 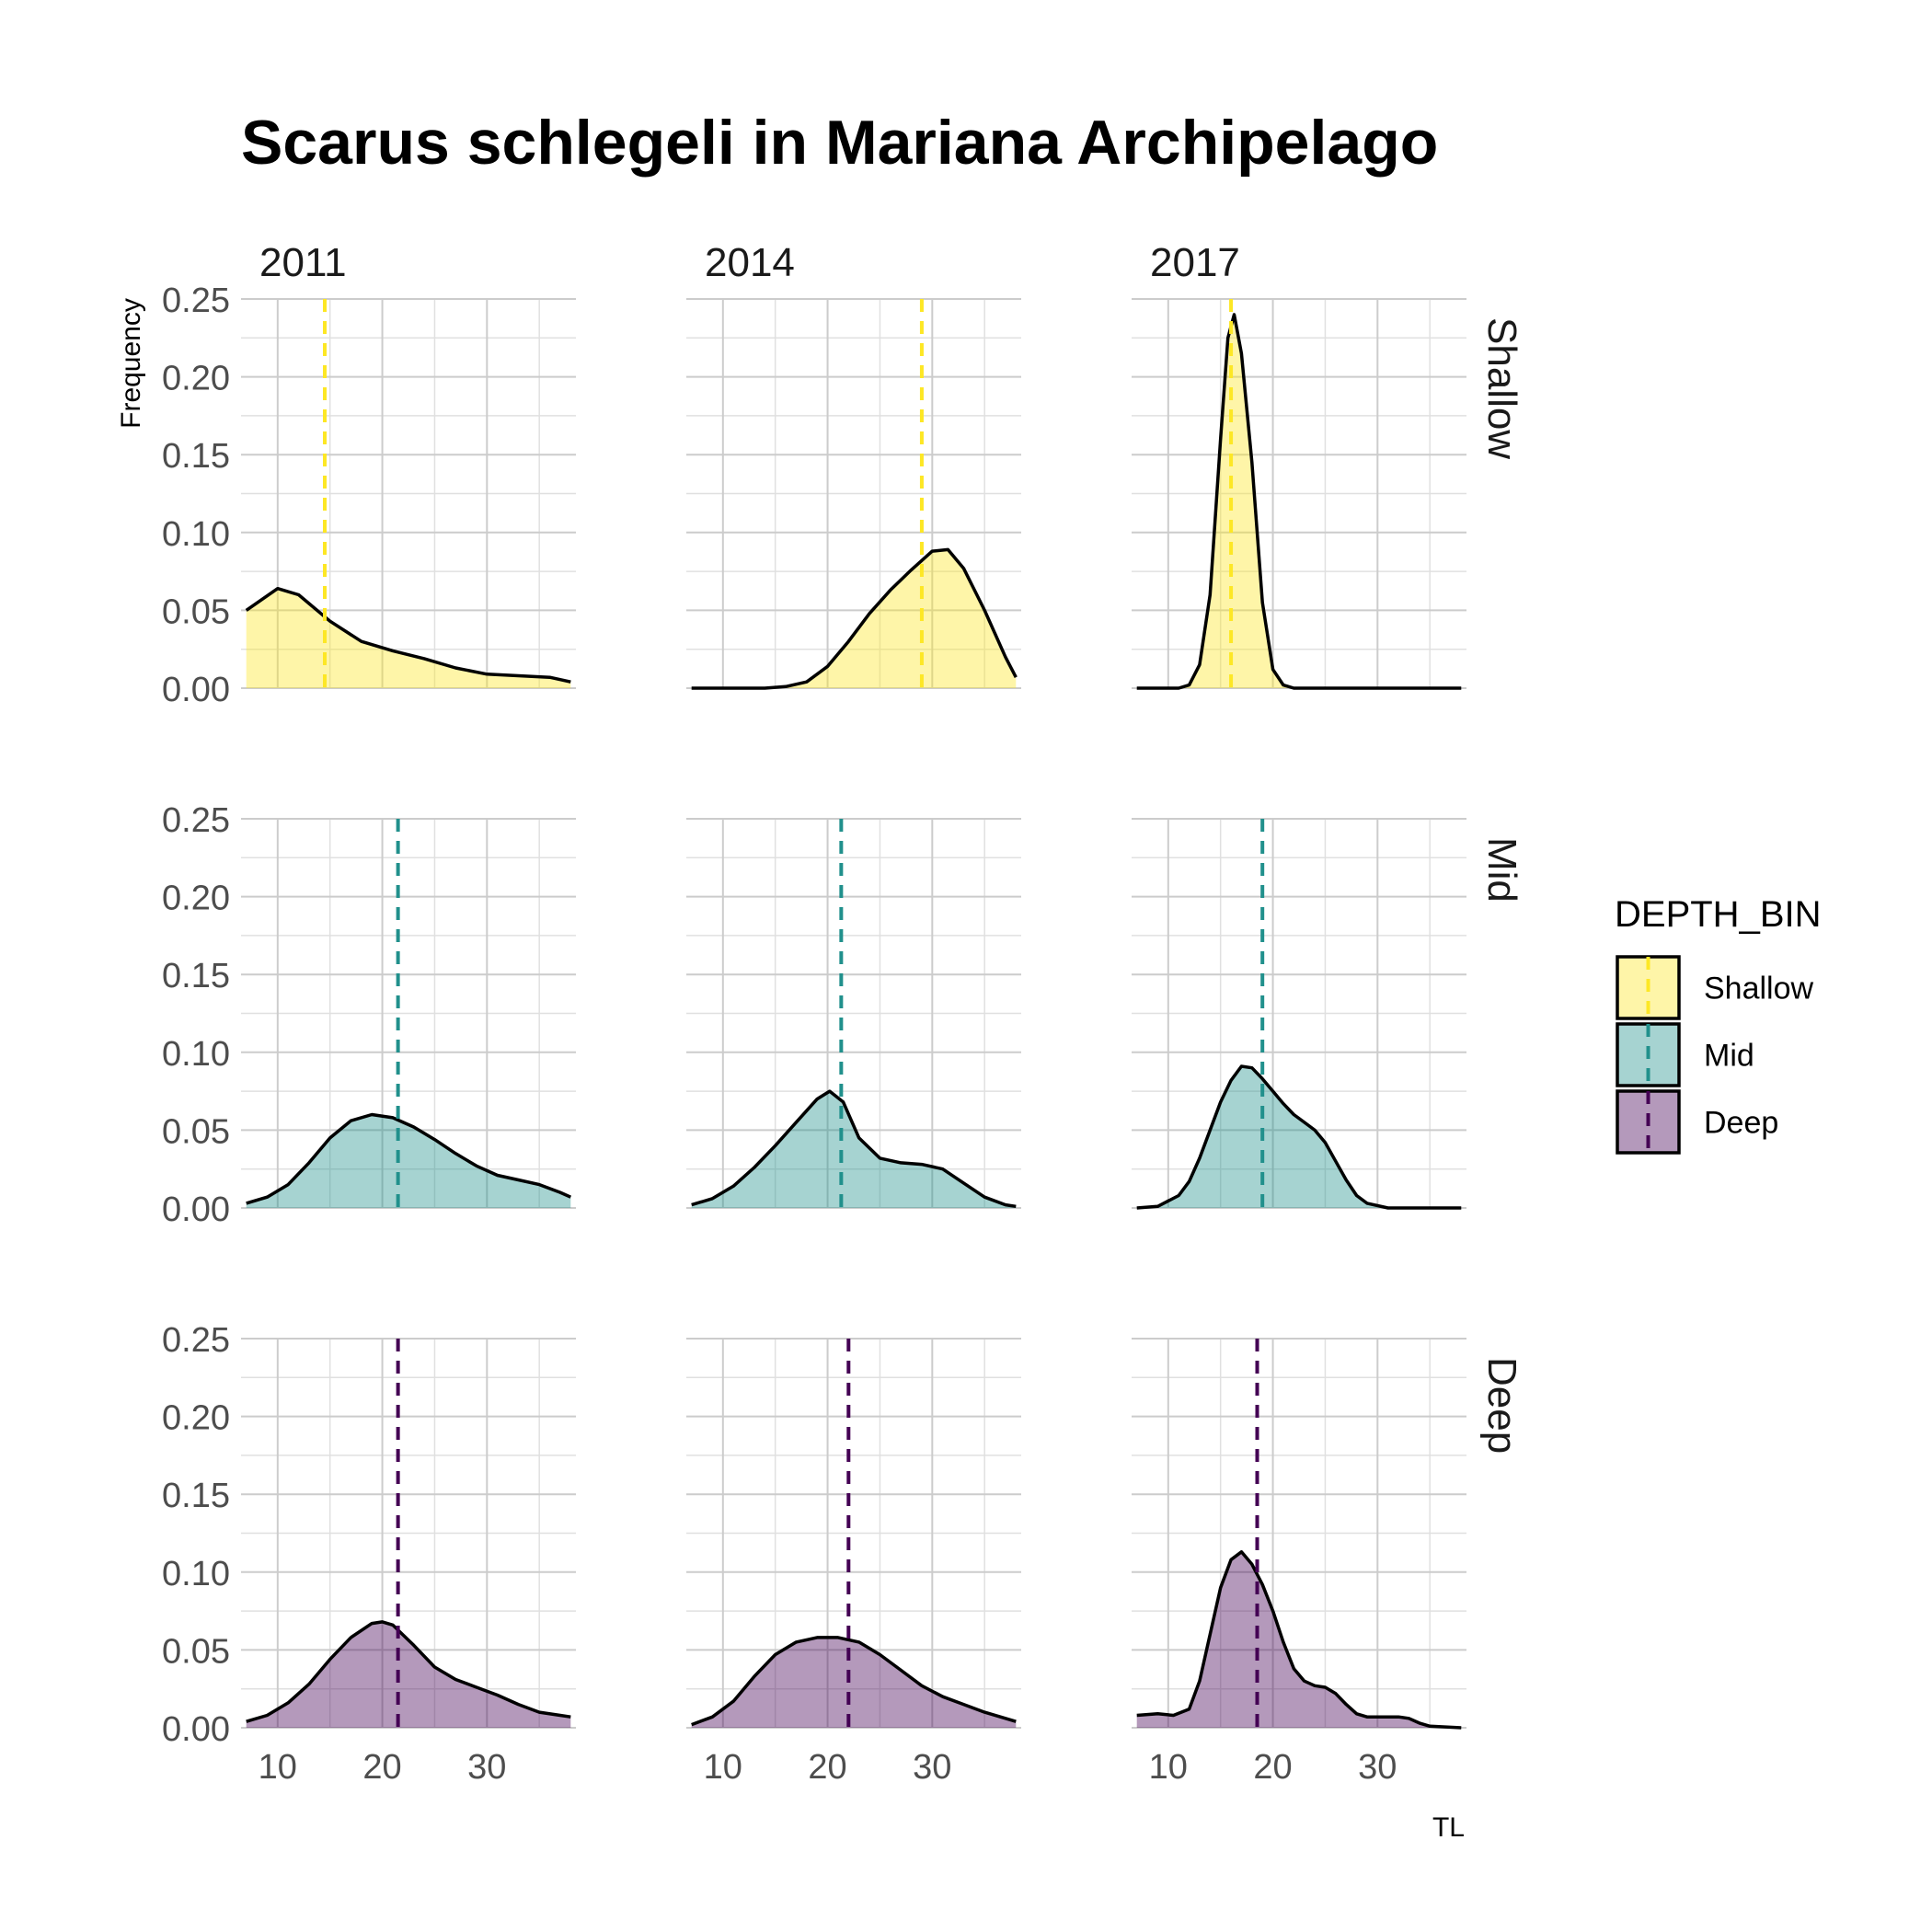 I want to click on legend-label-mid: Mid, so click(x=1729, y=1056).